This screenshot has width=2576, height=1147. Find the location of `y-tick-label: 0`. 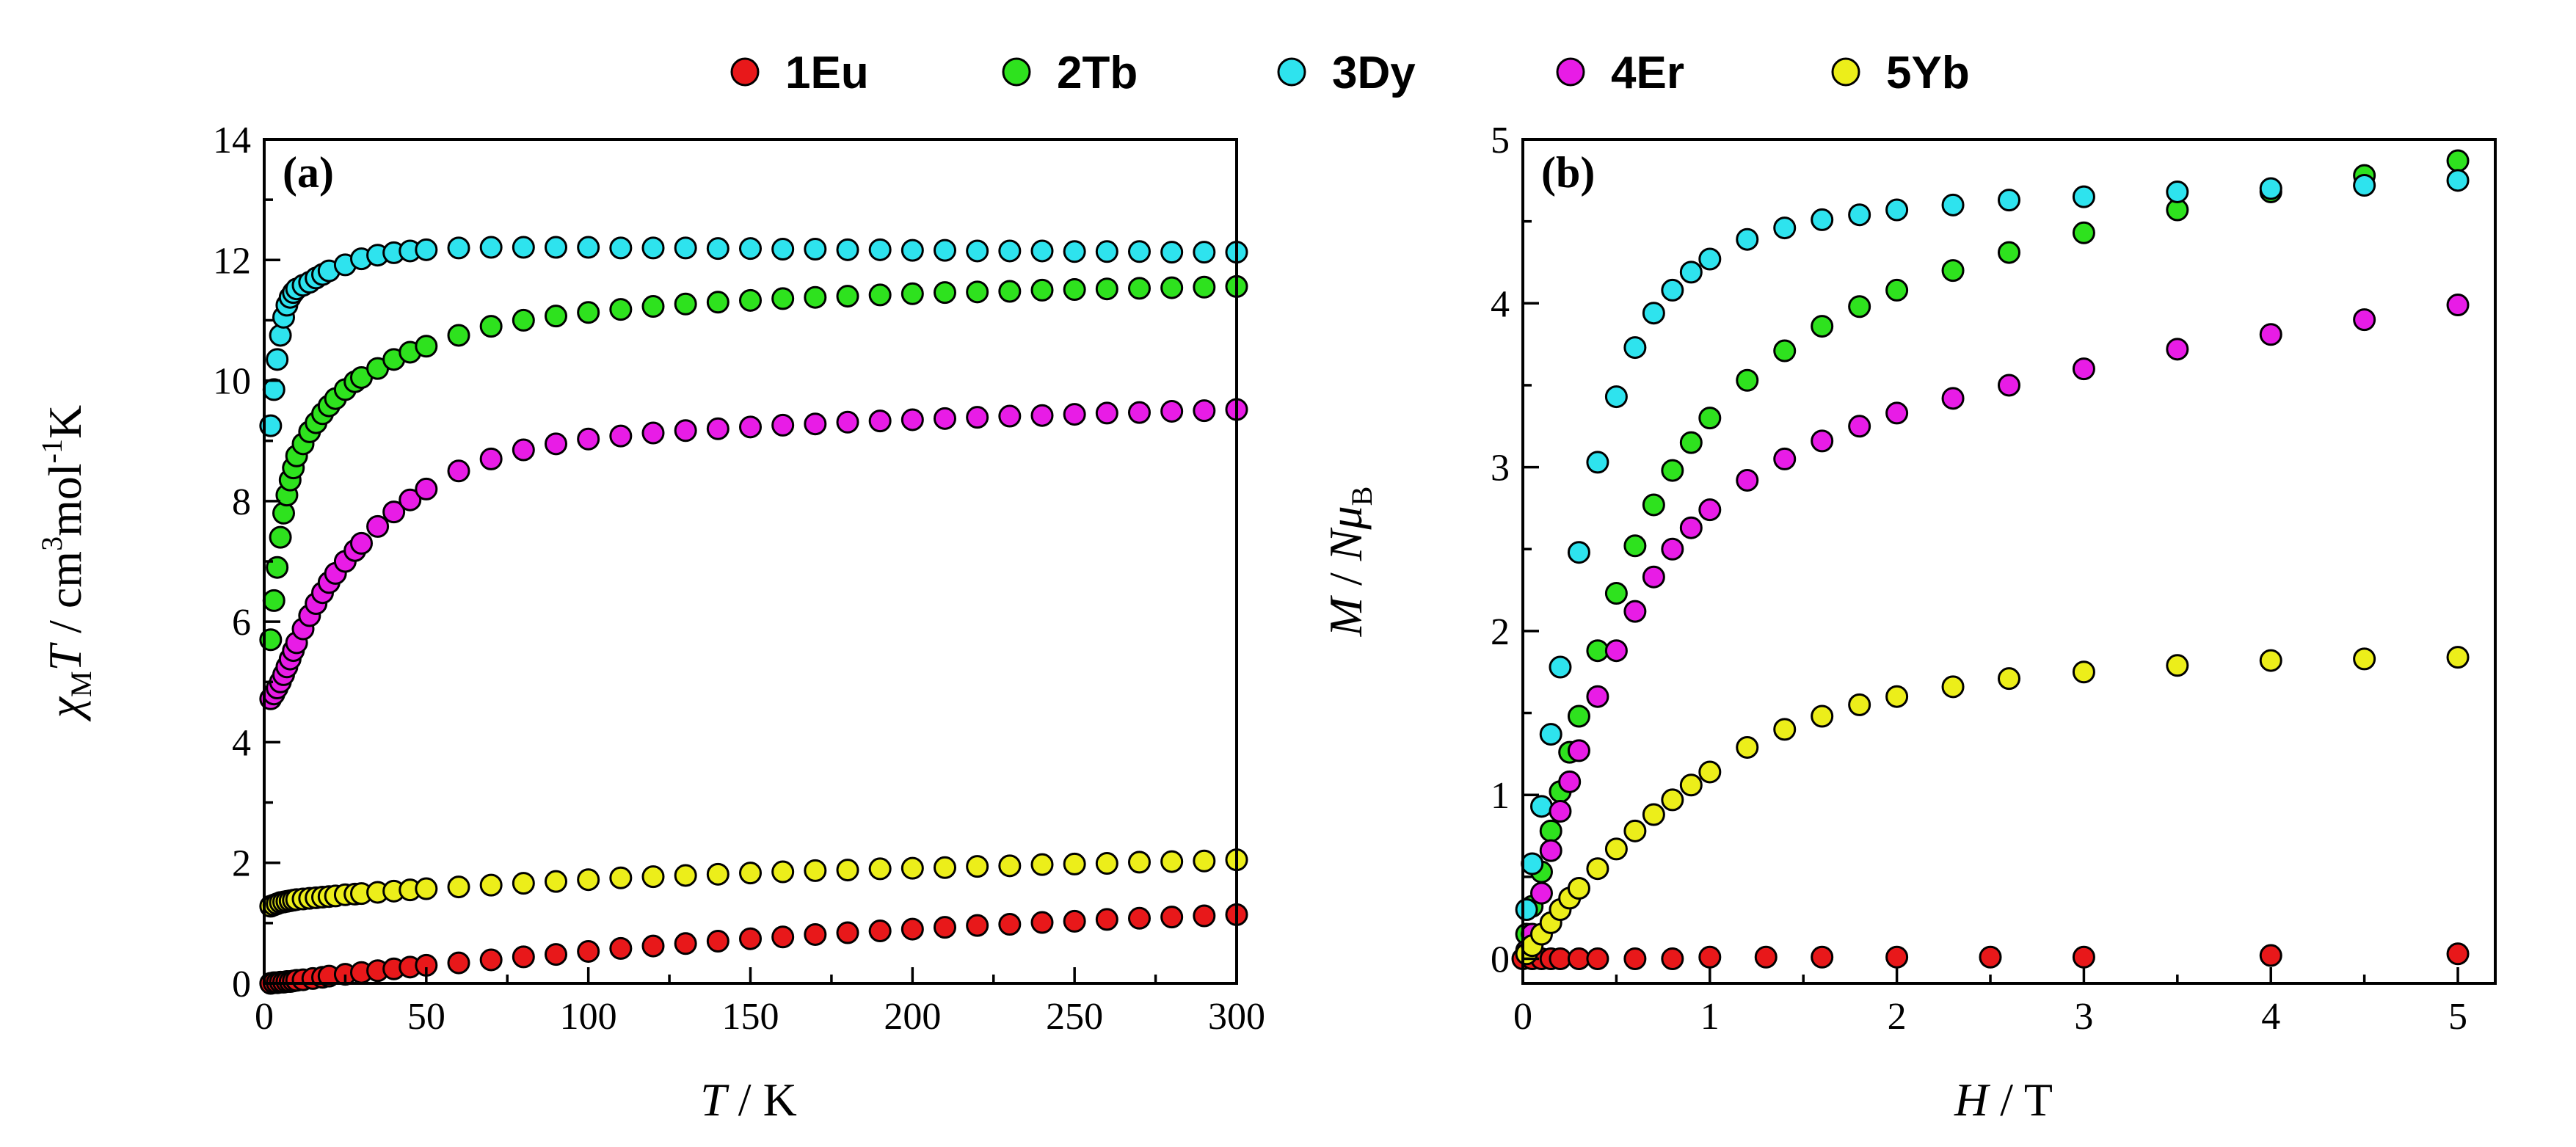

y-tick-label: 0 is located at coordinates (1500, 960).